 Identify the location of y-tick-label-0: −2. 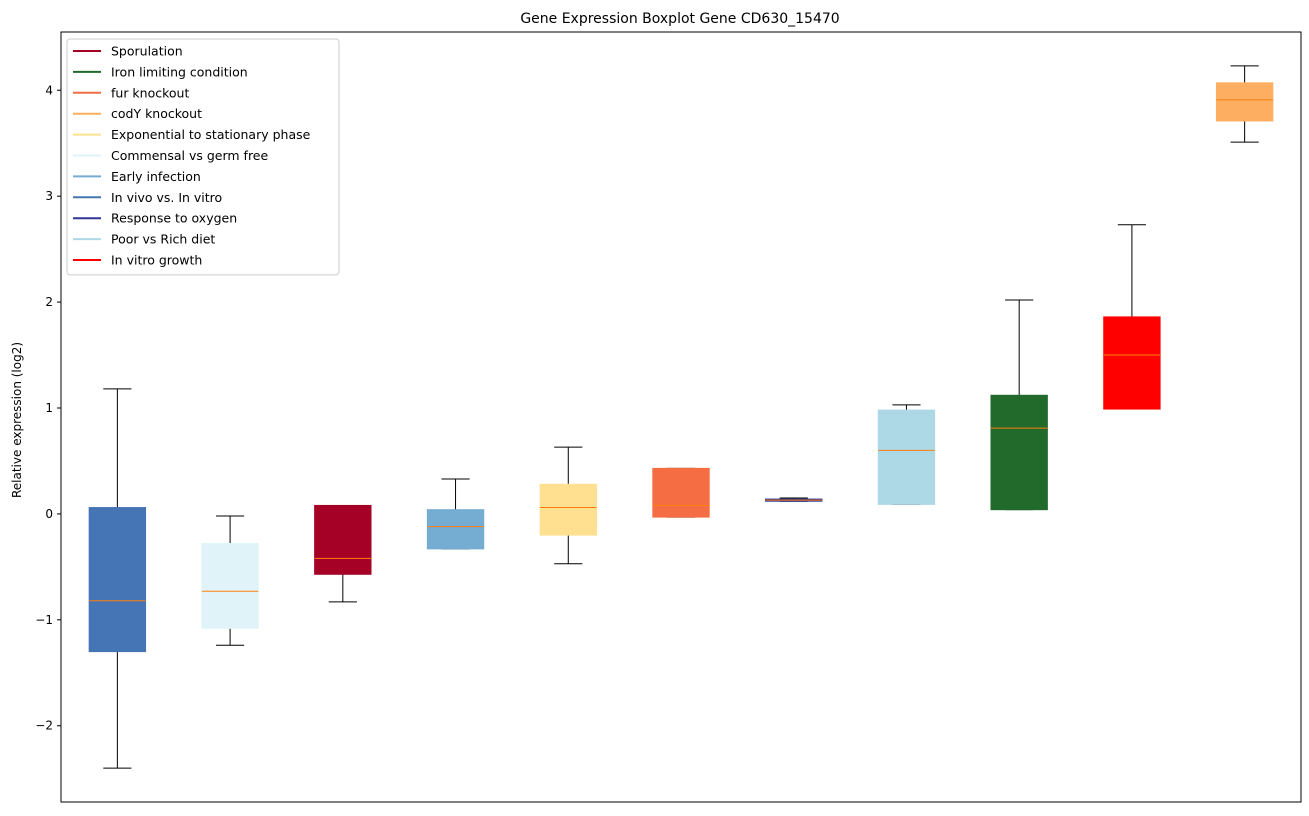
(44, 726).